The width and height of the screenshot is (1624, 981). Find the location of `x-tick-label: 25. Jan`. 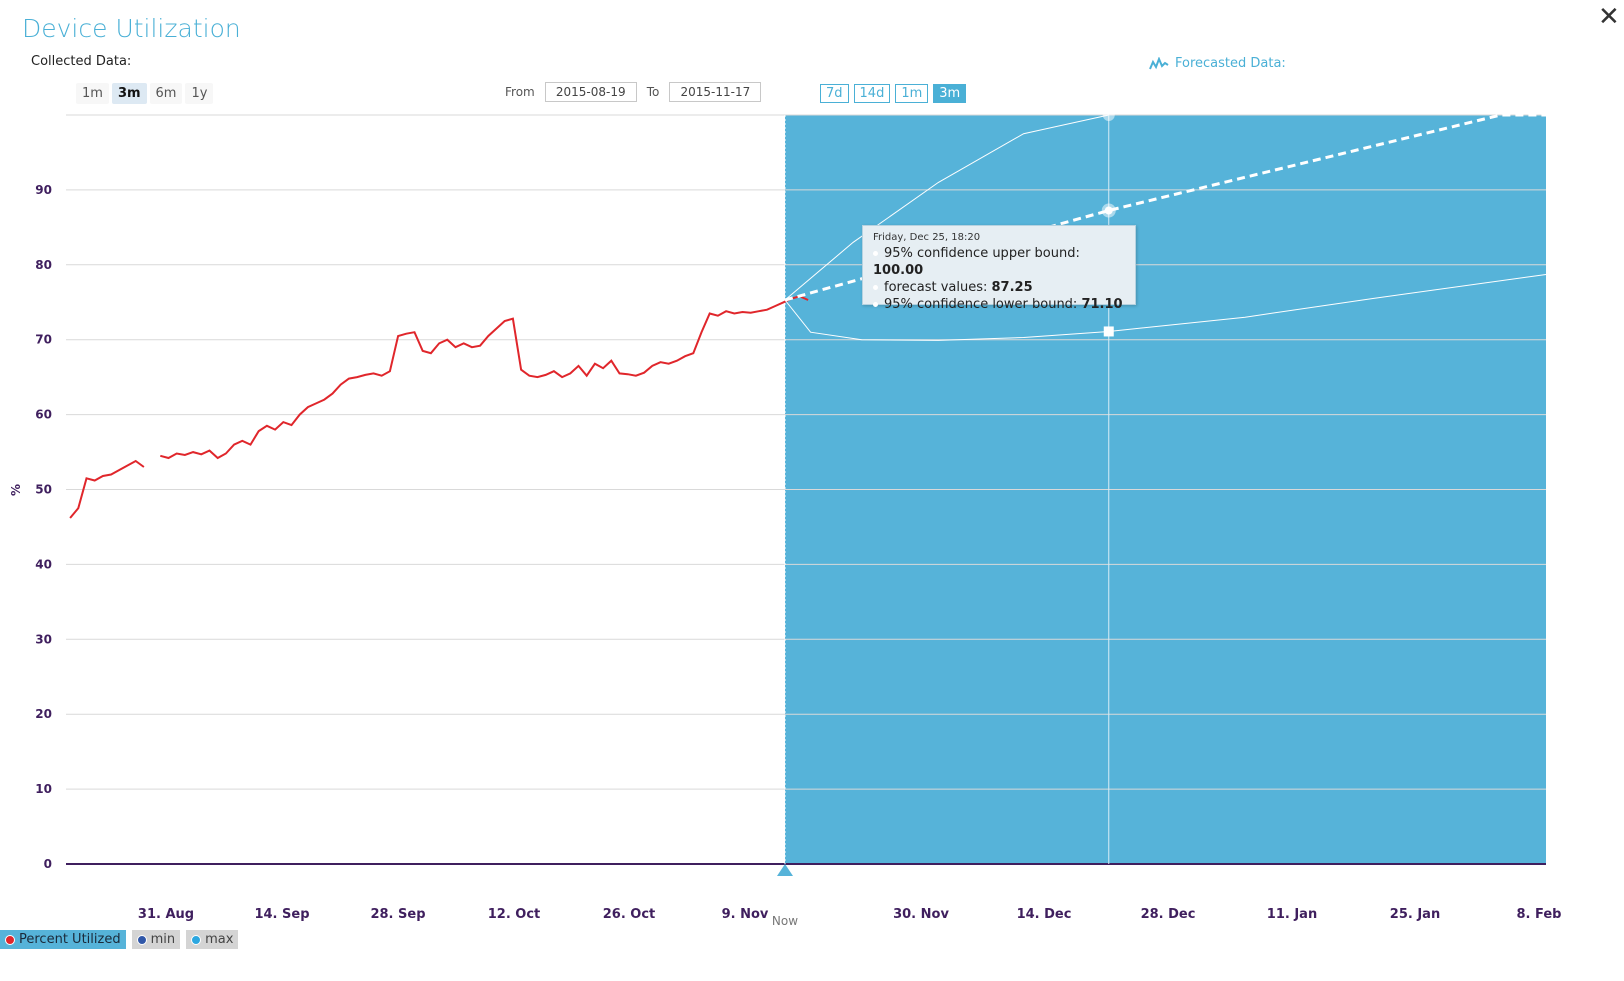

x-tick-label: 25. Jan is located at coordinates (1415, 914).